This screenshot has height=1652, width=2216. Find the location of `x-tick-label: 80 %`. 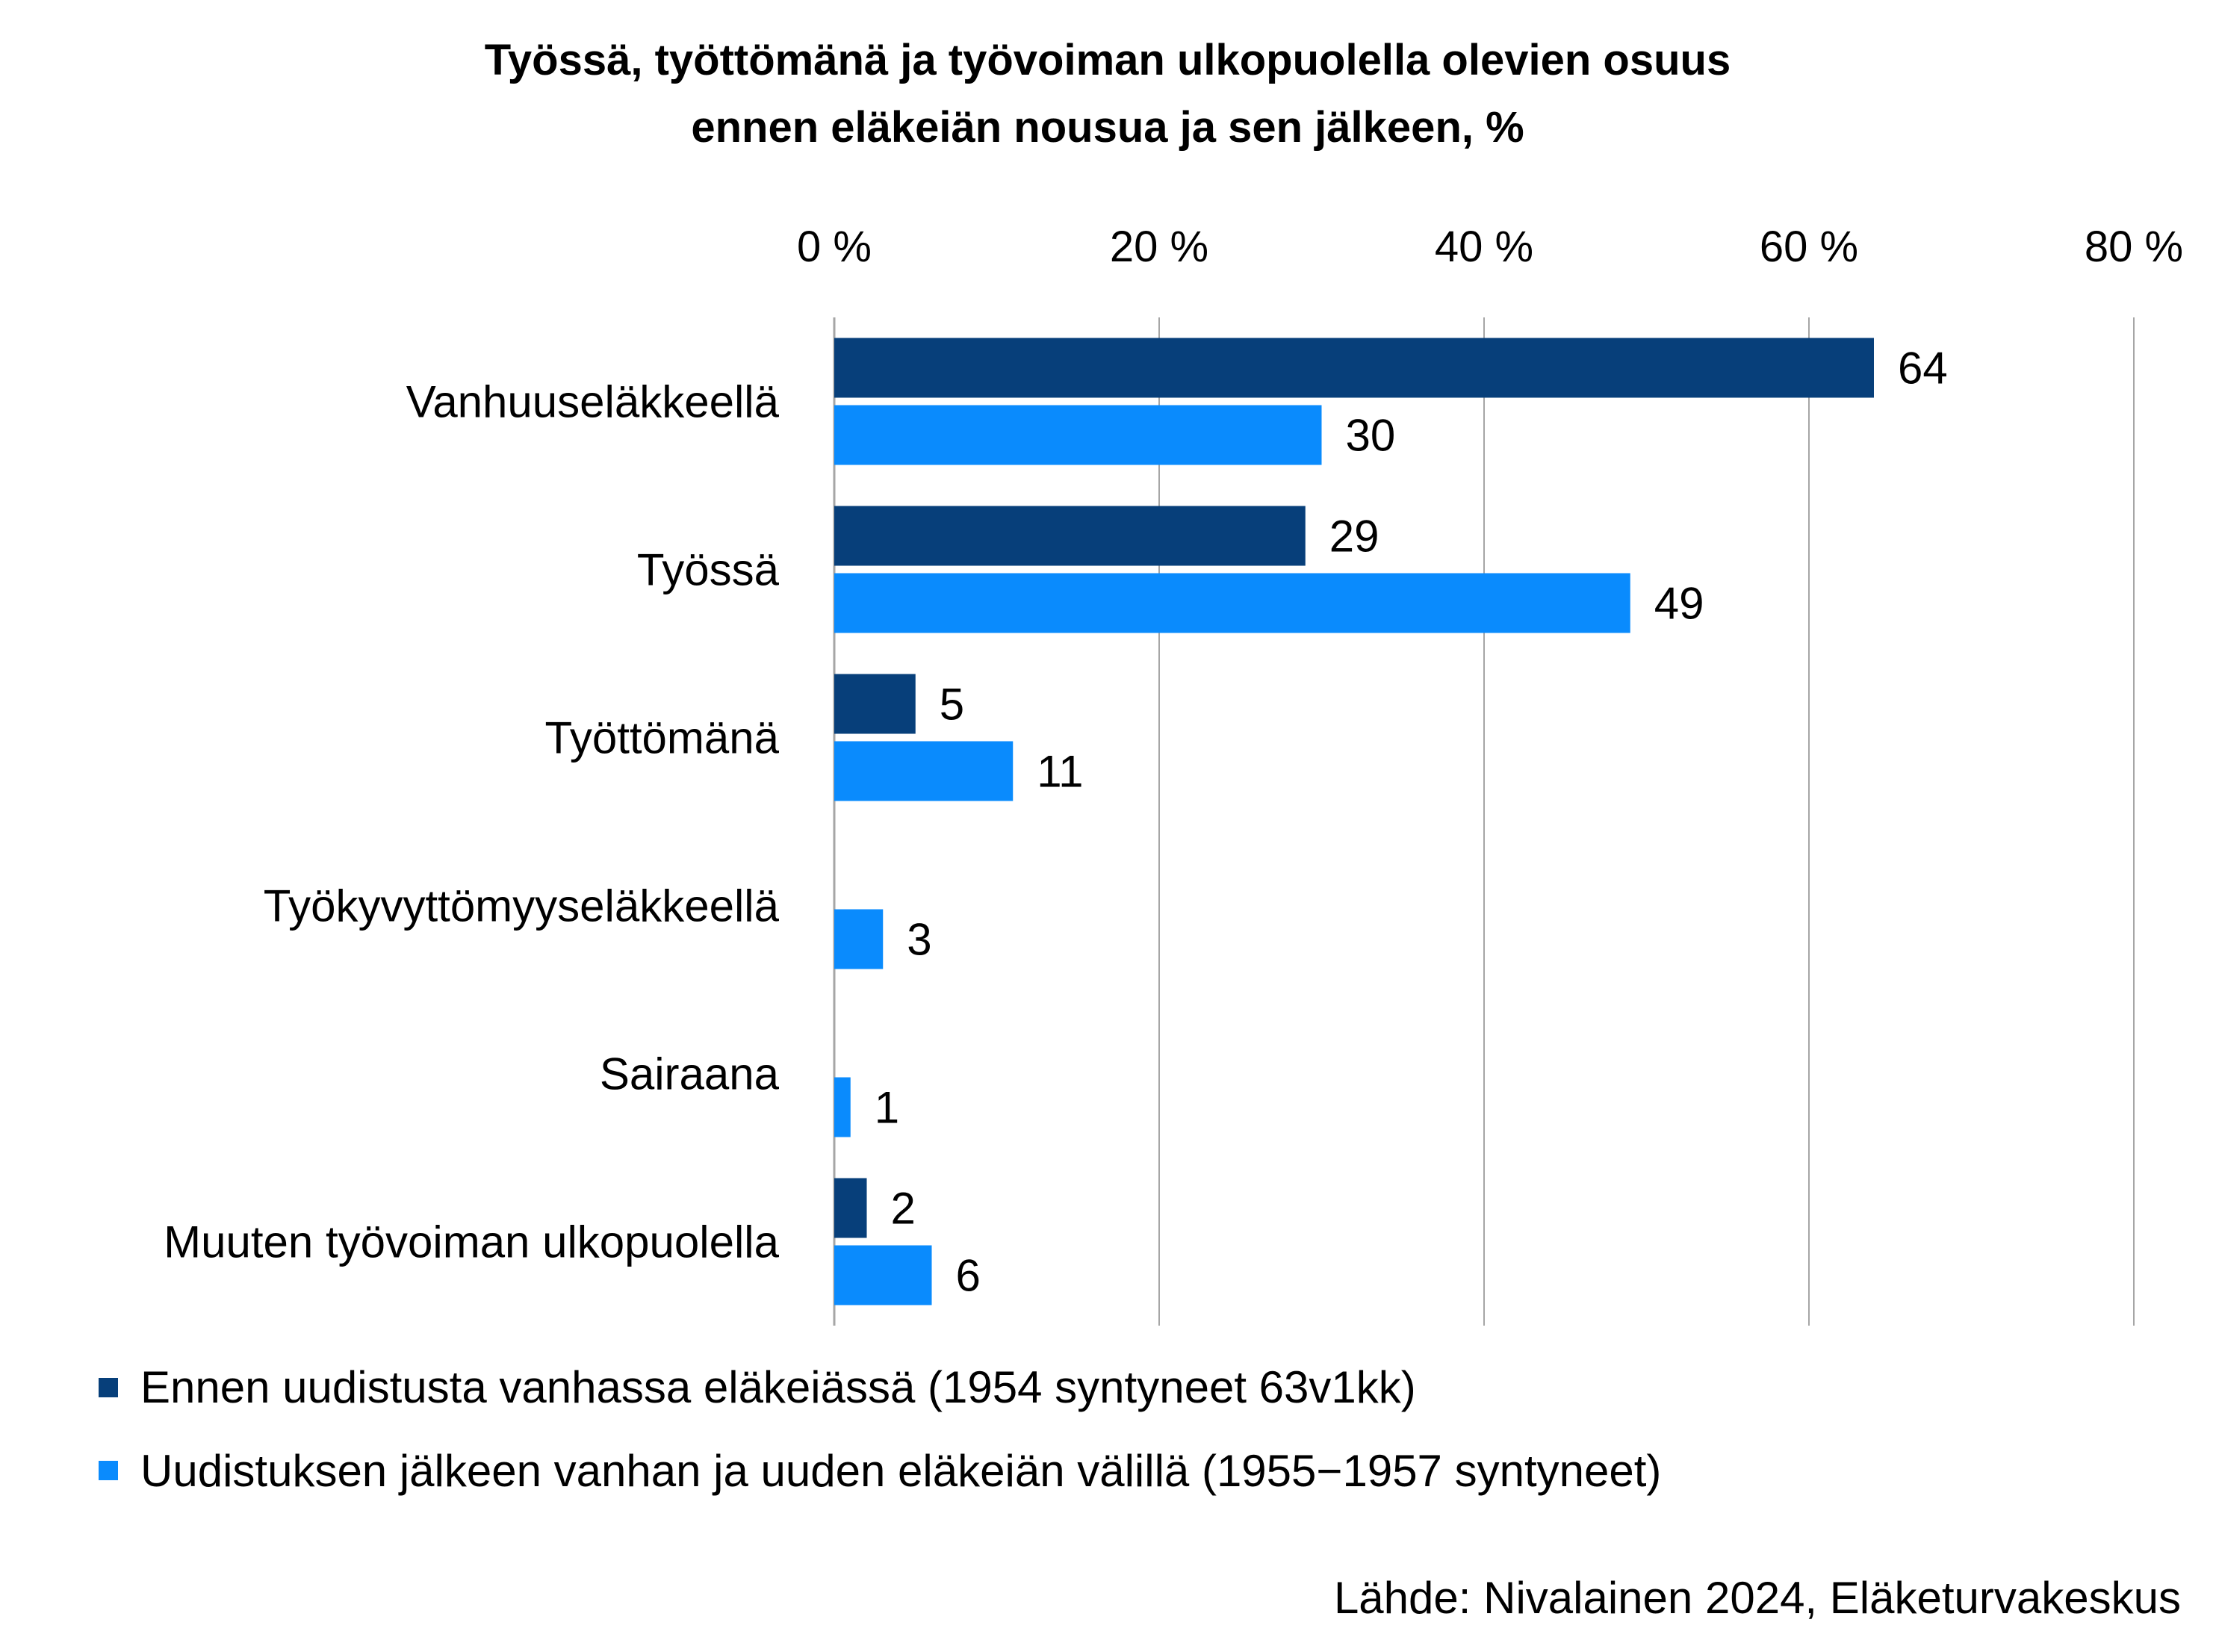

x-tick-label: 80 % is located at coordinates (2134, 247).